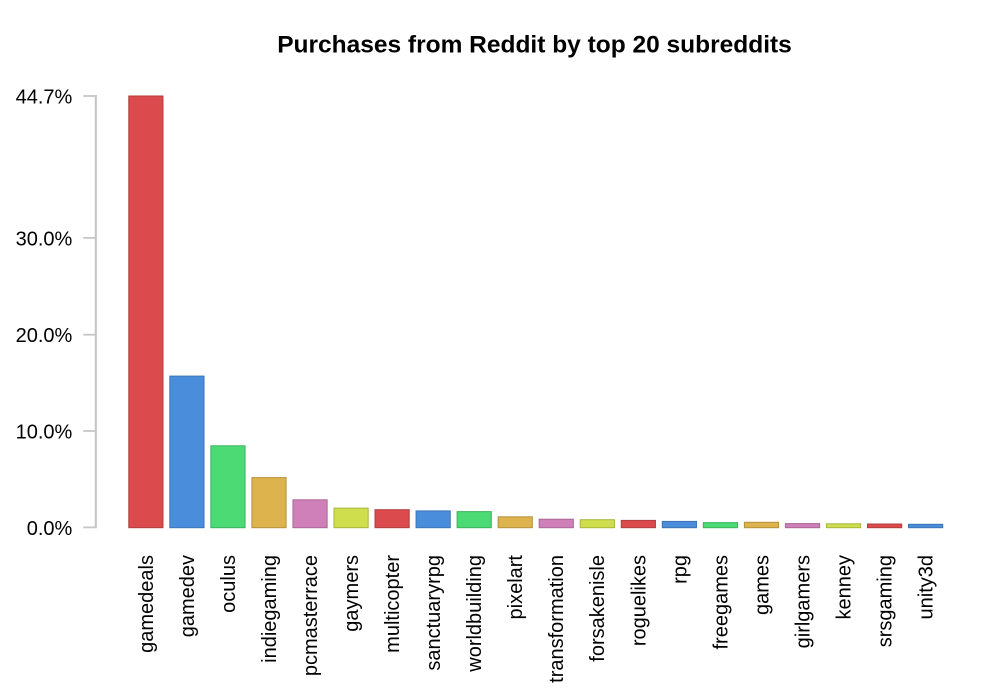 The width and height of the screenshot is (1000, 700). What do you see at coordinates (886, 601) in the screenshot?
I see `svg-text: srsgaming` at bounding box center [886, 601].